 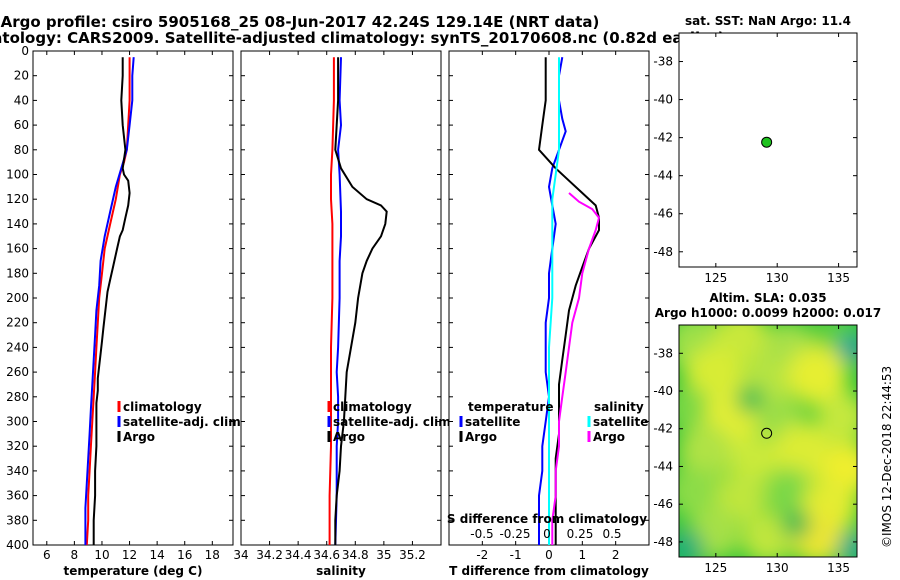 What do you see at coordinates (663, 176) in the screenshot?
I see `sst_map-ytick-label: -44` at bounding box center [663, 176].